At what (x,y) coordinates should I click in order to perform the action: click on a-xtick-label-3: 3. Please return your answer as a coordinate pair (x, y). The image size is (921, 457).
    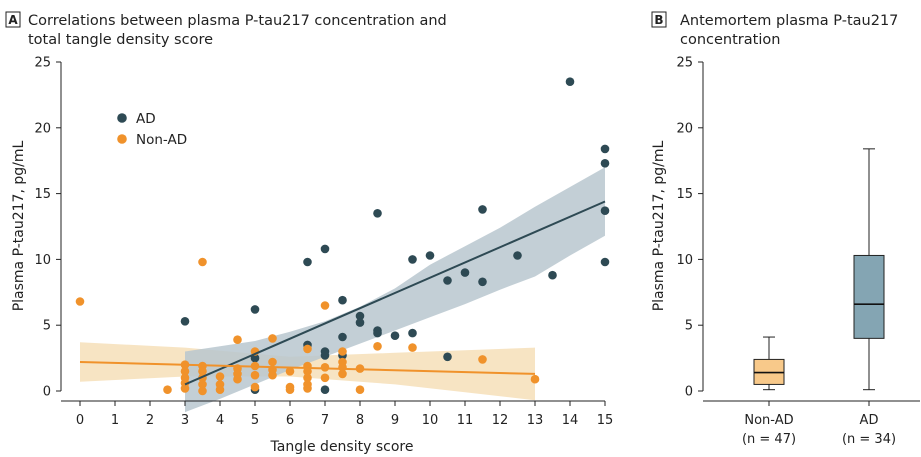
    Looking at the image, I should click on (185, 420).